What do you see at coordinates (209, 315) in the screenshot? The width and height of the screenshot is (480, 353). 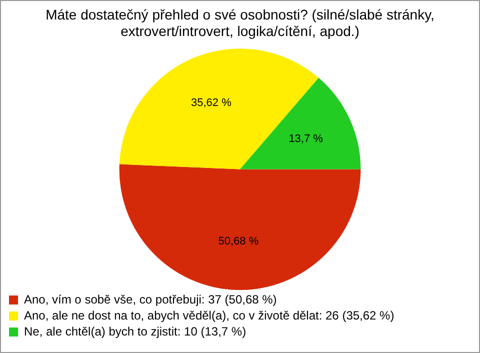 I see `legend-label: Ano, ale ne dost na to, abych věděl(a), co v životě dělat: 26 (35,62 %)` at bounding box center [209, 315].